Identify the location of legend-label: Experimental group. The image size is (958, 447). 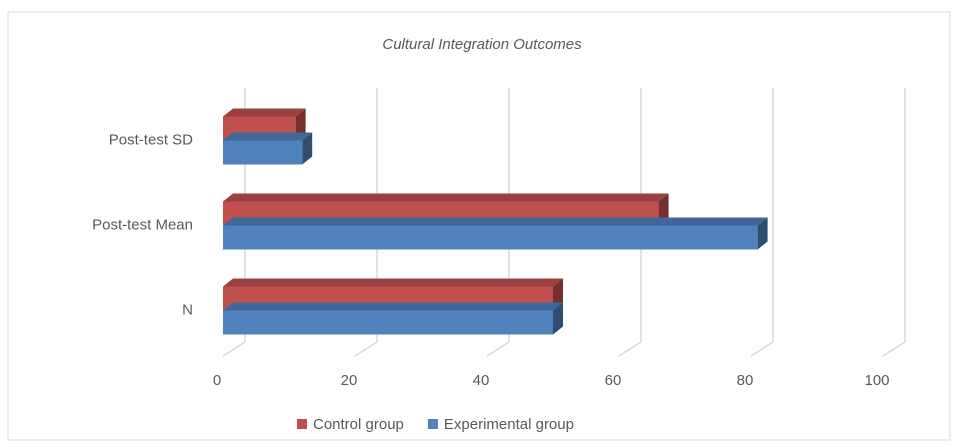
(509, 424).